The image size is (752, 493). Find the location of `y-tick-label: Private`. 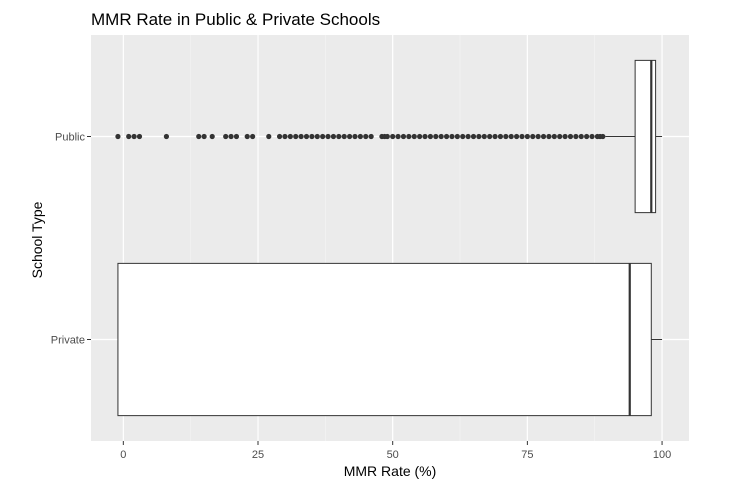

y-tick-label: Private is located at coordinates (68, 341).